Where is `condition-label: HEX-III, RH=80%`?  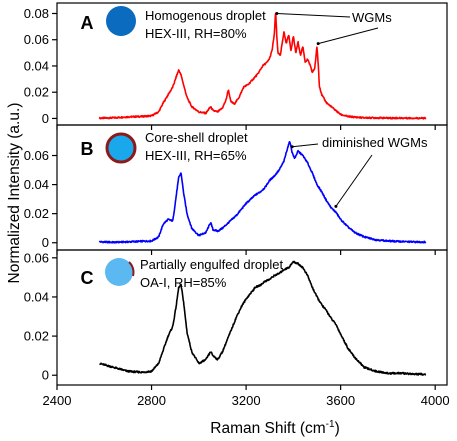
condition-label: HEX-III, RH=80% is located at coordinates (196, 33).